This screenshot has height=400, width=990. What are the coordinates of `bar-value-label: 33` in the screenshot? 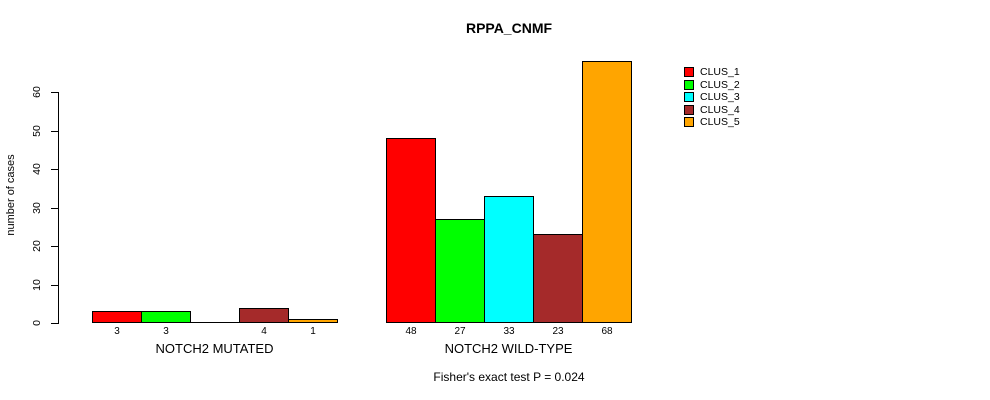 It's located at (509, 331).